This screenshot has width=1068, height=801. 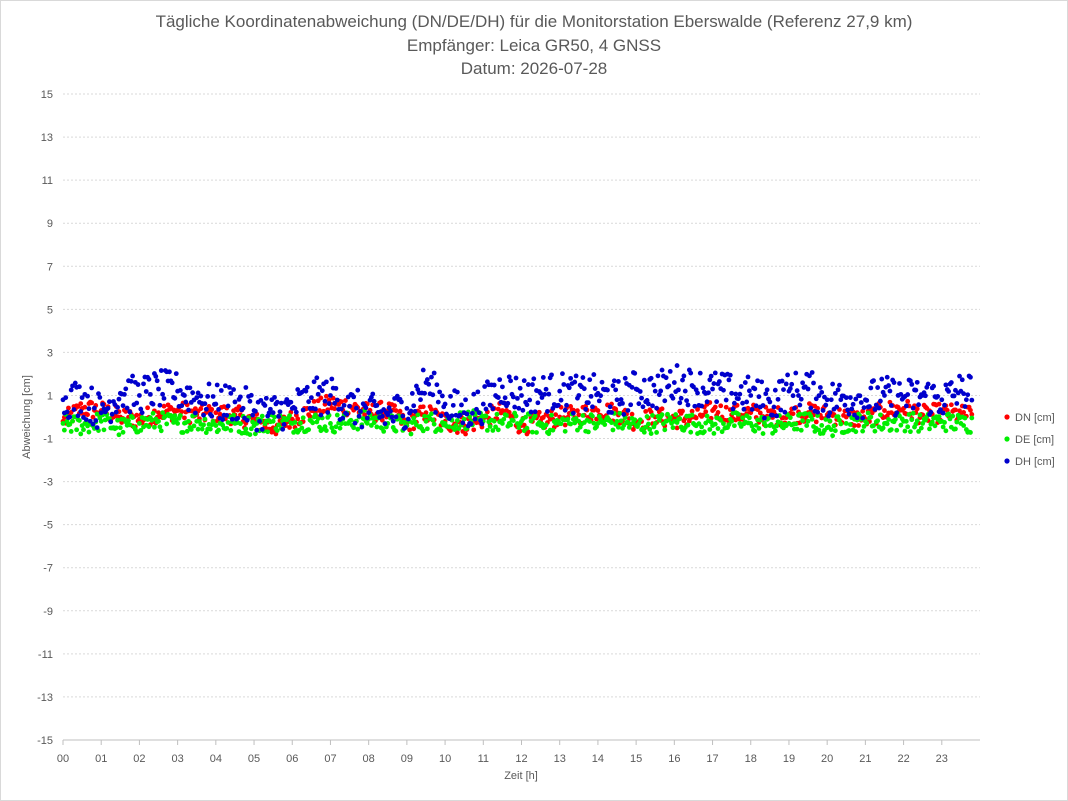 What do you see at coordinates (50, 224) in the screenshot?
I see `y-tick-label-3: 9` at bounding box center [50, 224].